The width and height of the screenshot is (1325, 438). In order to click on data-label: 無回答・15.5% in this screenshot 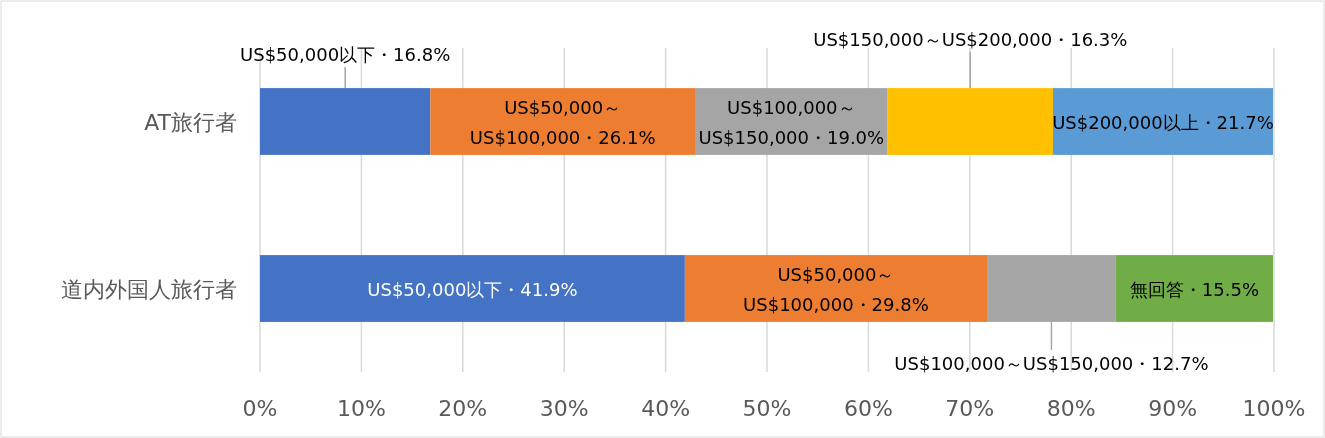, I will do `click(1194, 289)`.